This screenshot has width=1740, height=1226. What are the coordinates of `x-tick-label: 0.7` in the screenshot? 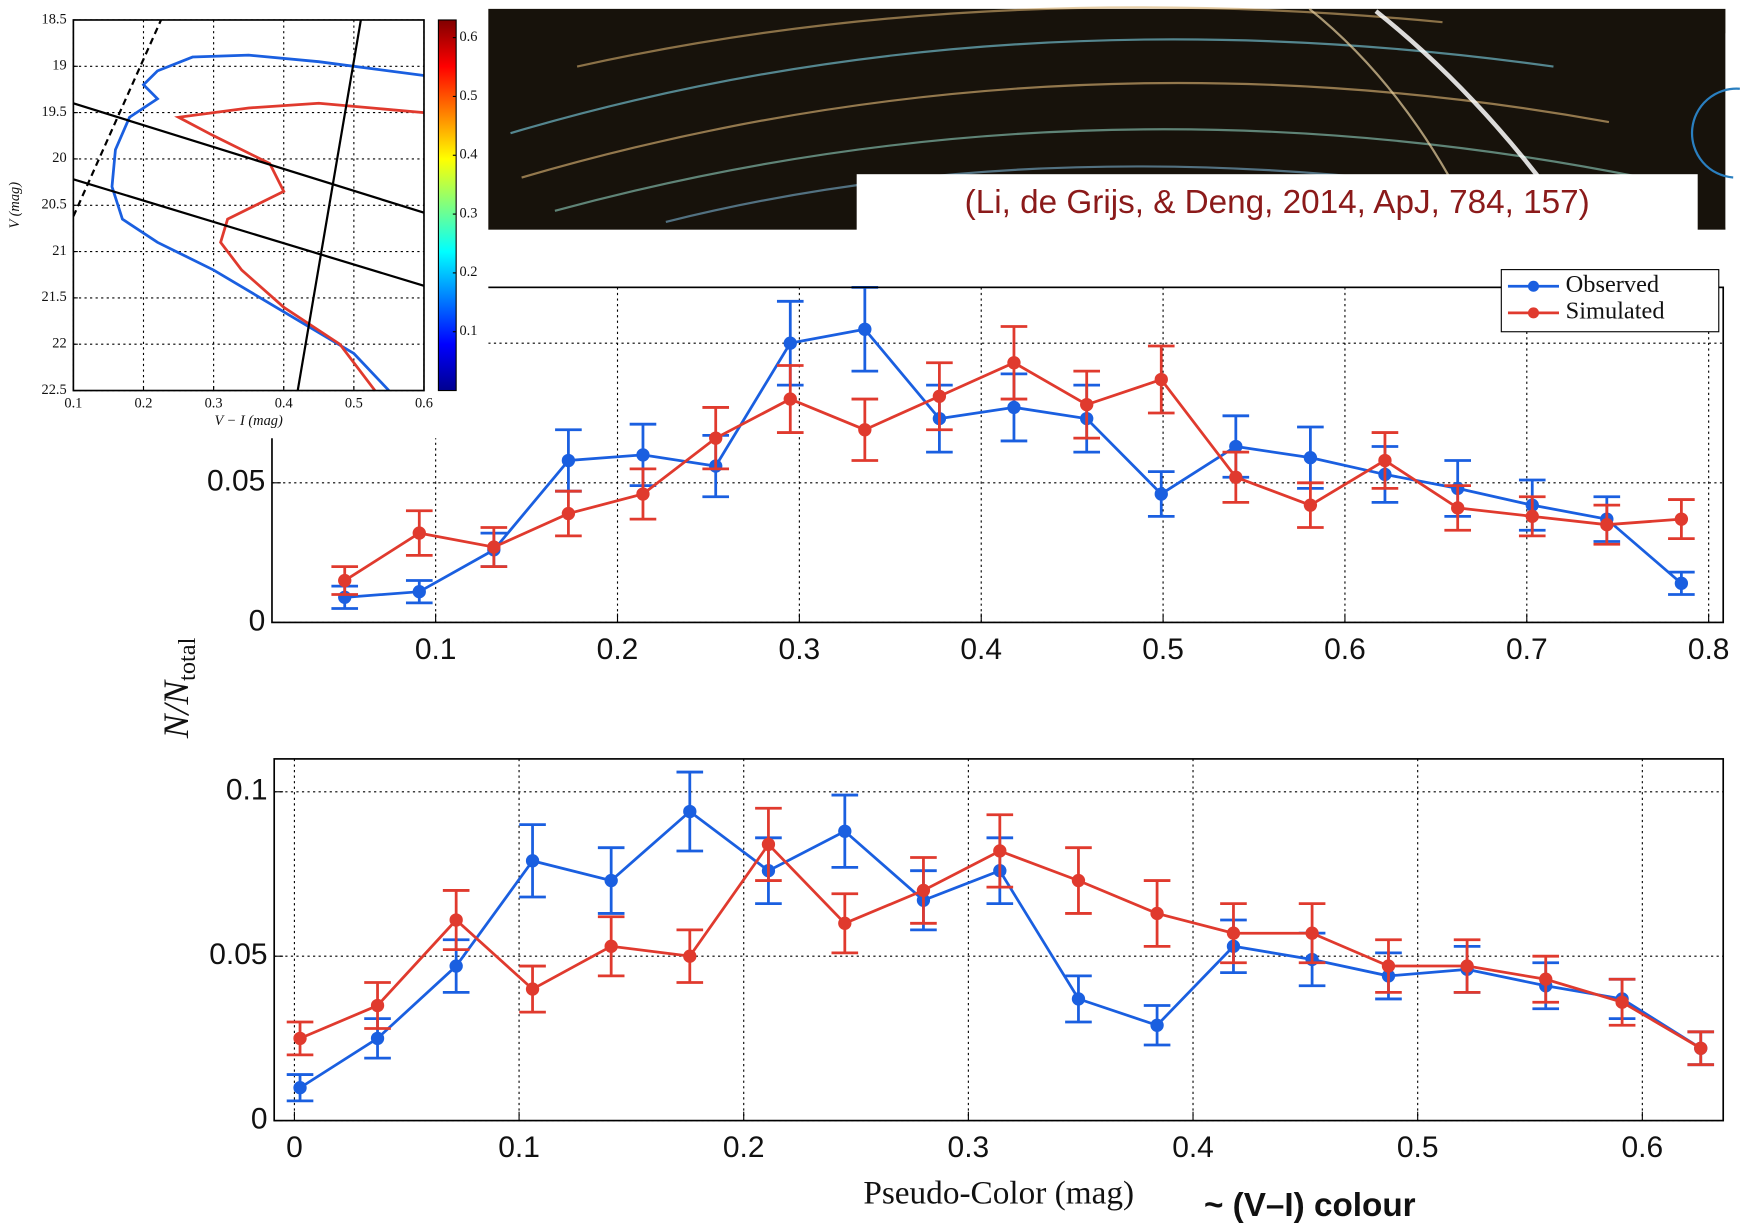 It's located at (1527, 649).